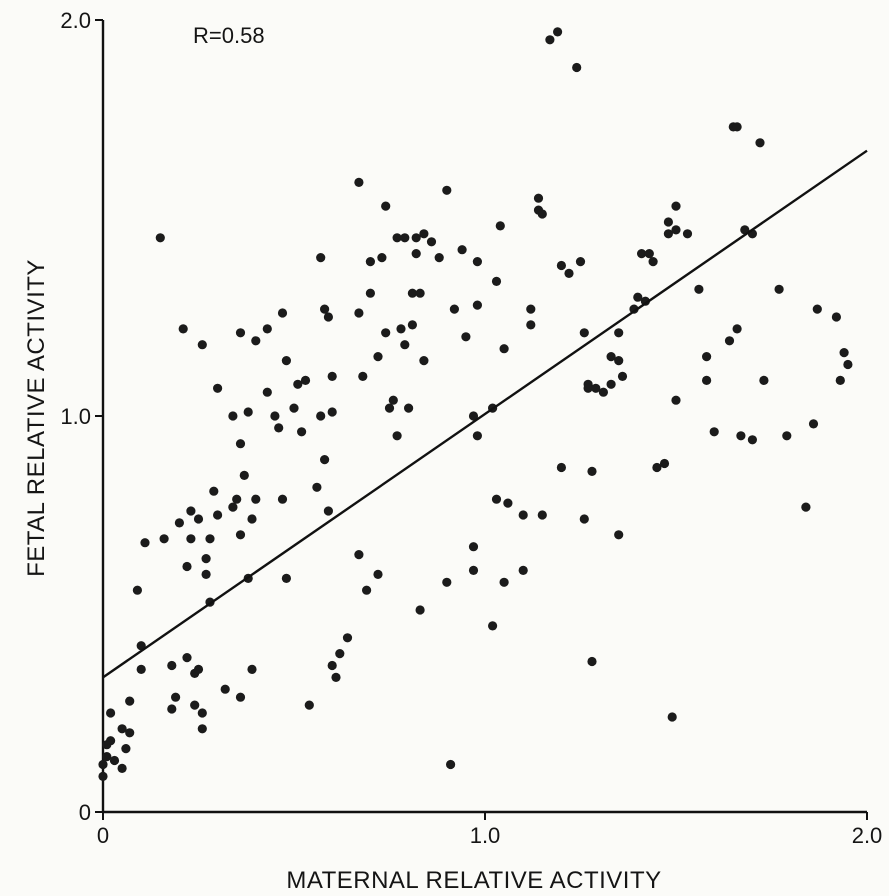 This screenshot has height=896, width=889. What do you see at coordinates (75, 20) in the screenshot?
I see `y-tick-label: 2.0` at bounding box center [75, 20].